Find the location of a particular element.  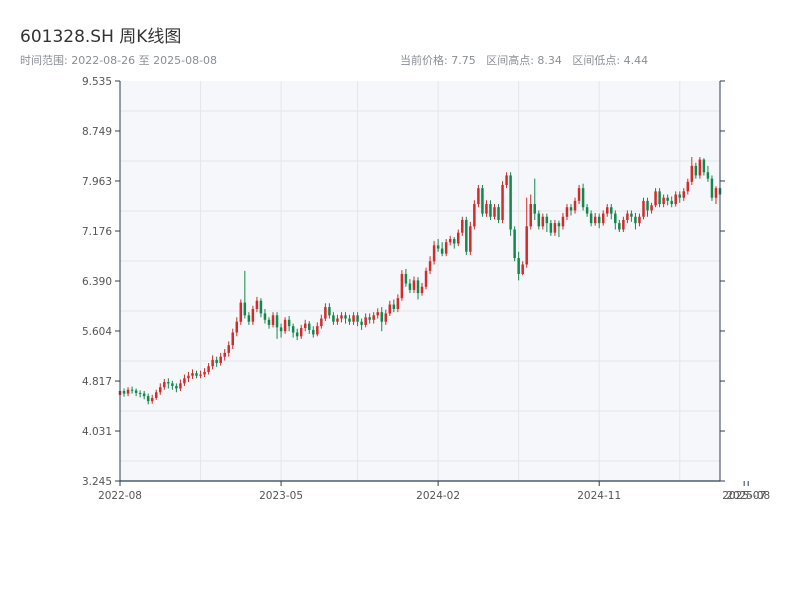

y-tick-label: 5.604 is located at coordinates (97, 332).